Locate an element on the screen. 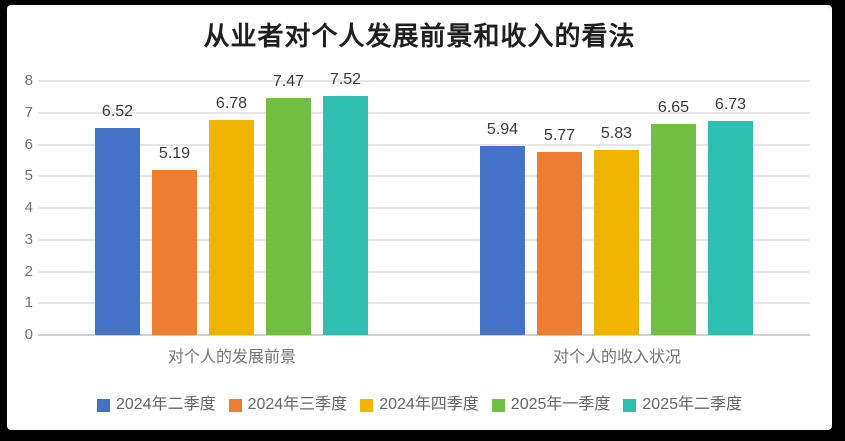  legend-label: 2024年三季度 is located at coordinates (297, 404).